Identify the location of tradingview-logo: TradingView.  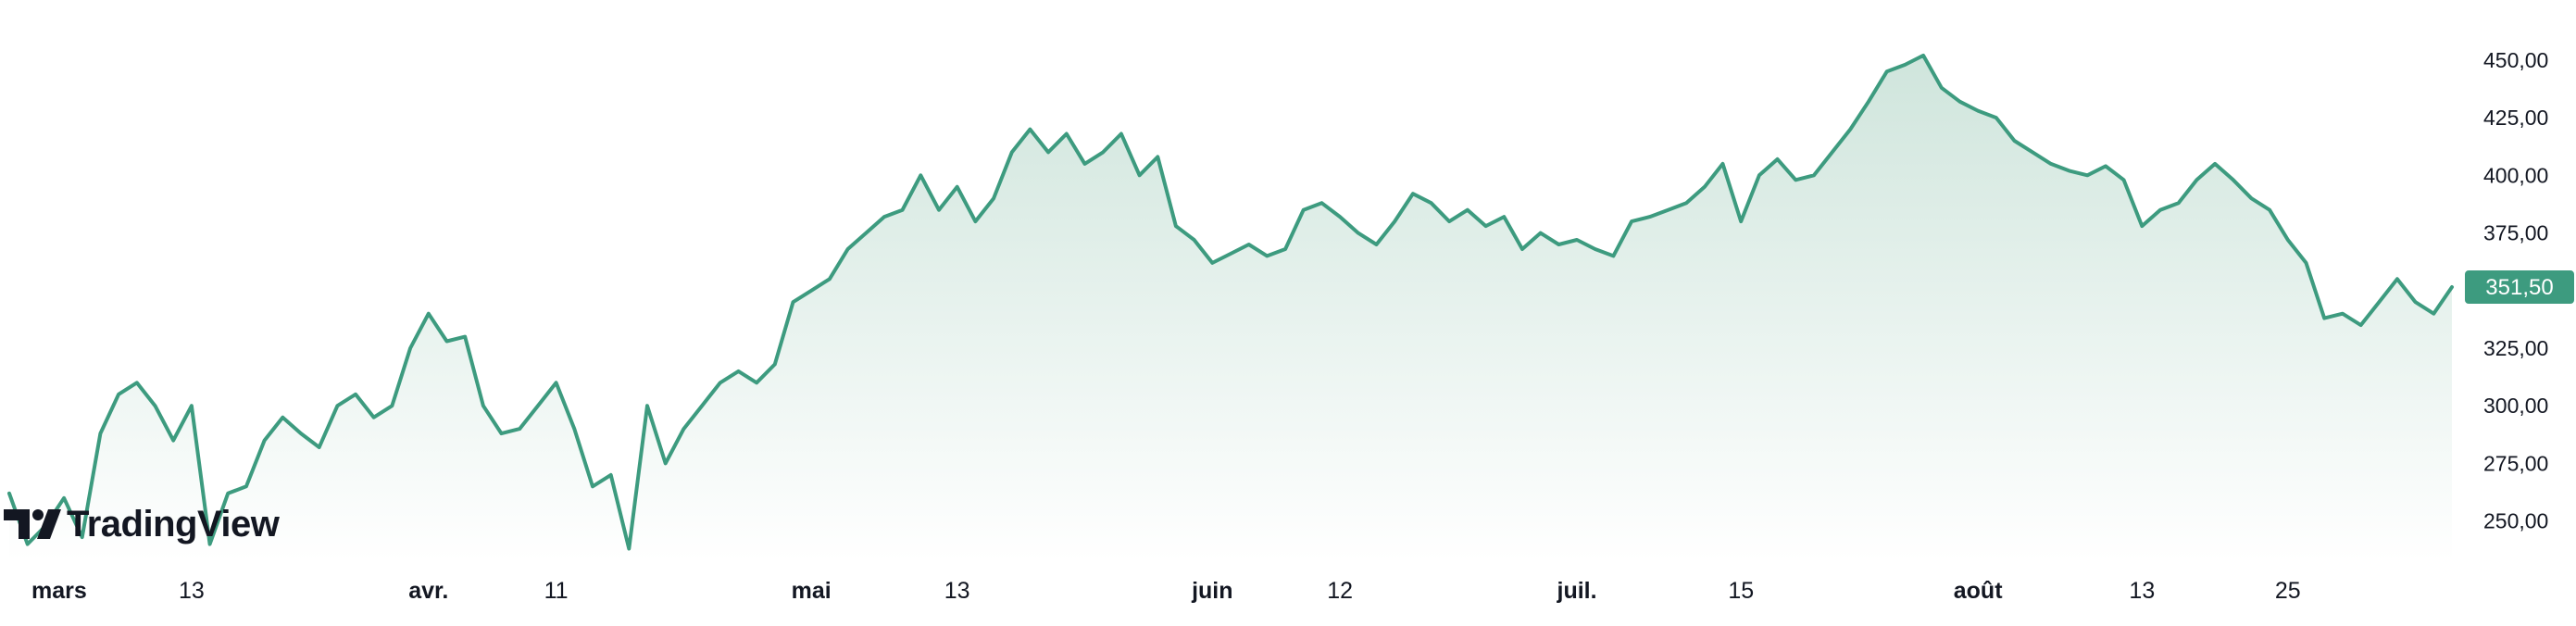
(141, 524).